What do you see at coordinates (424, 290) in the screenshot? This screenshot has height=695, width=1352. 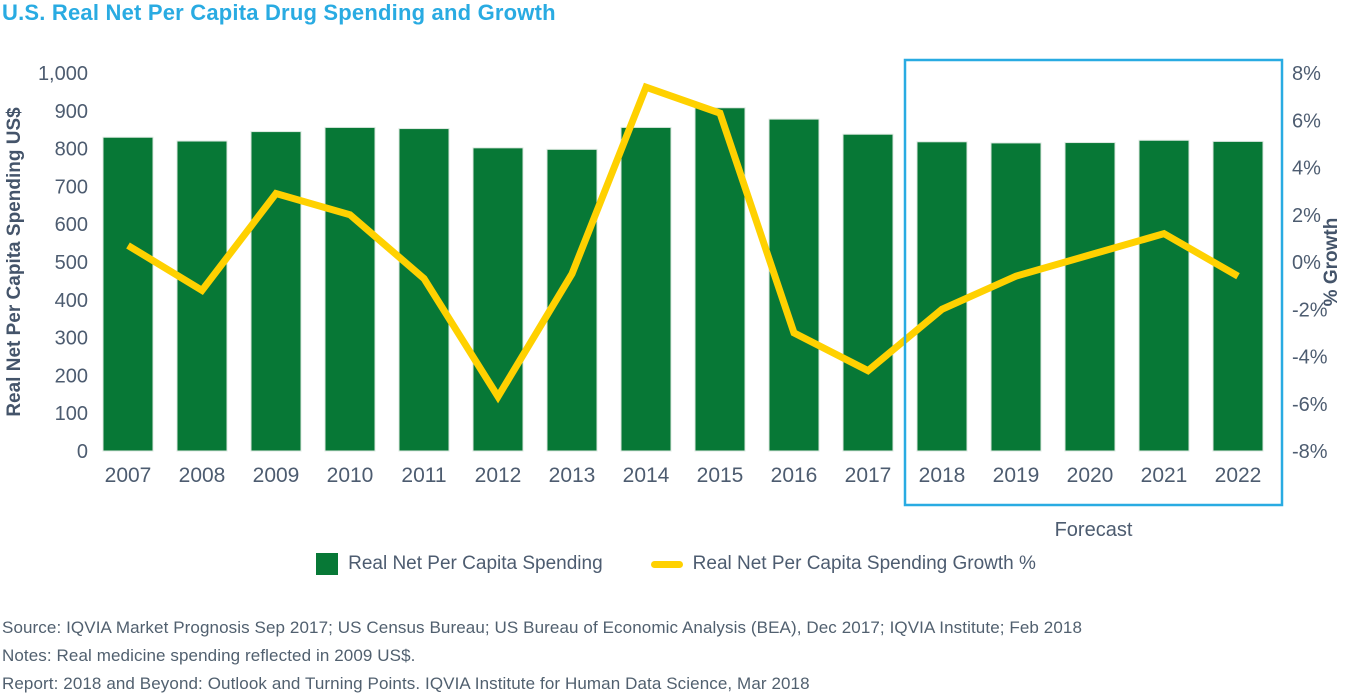 I see `bar-2011` at bounding box center [424, 290].